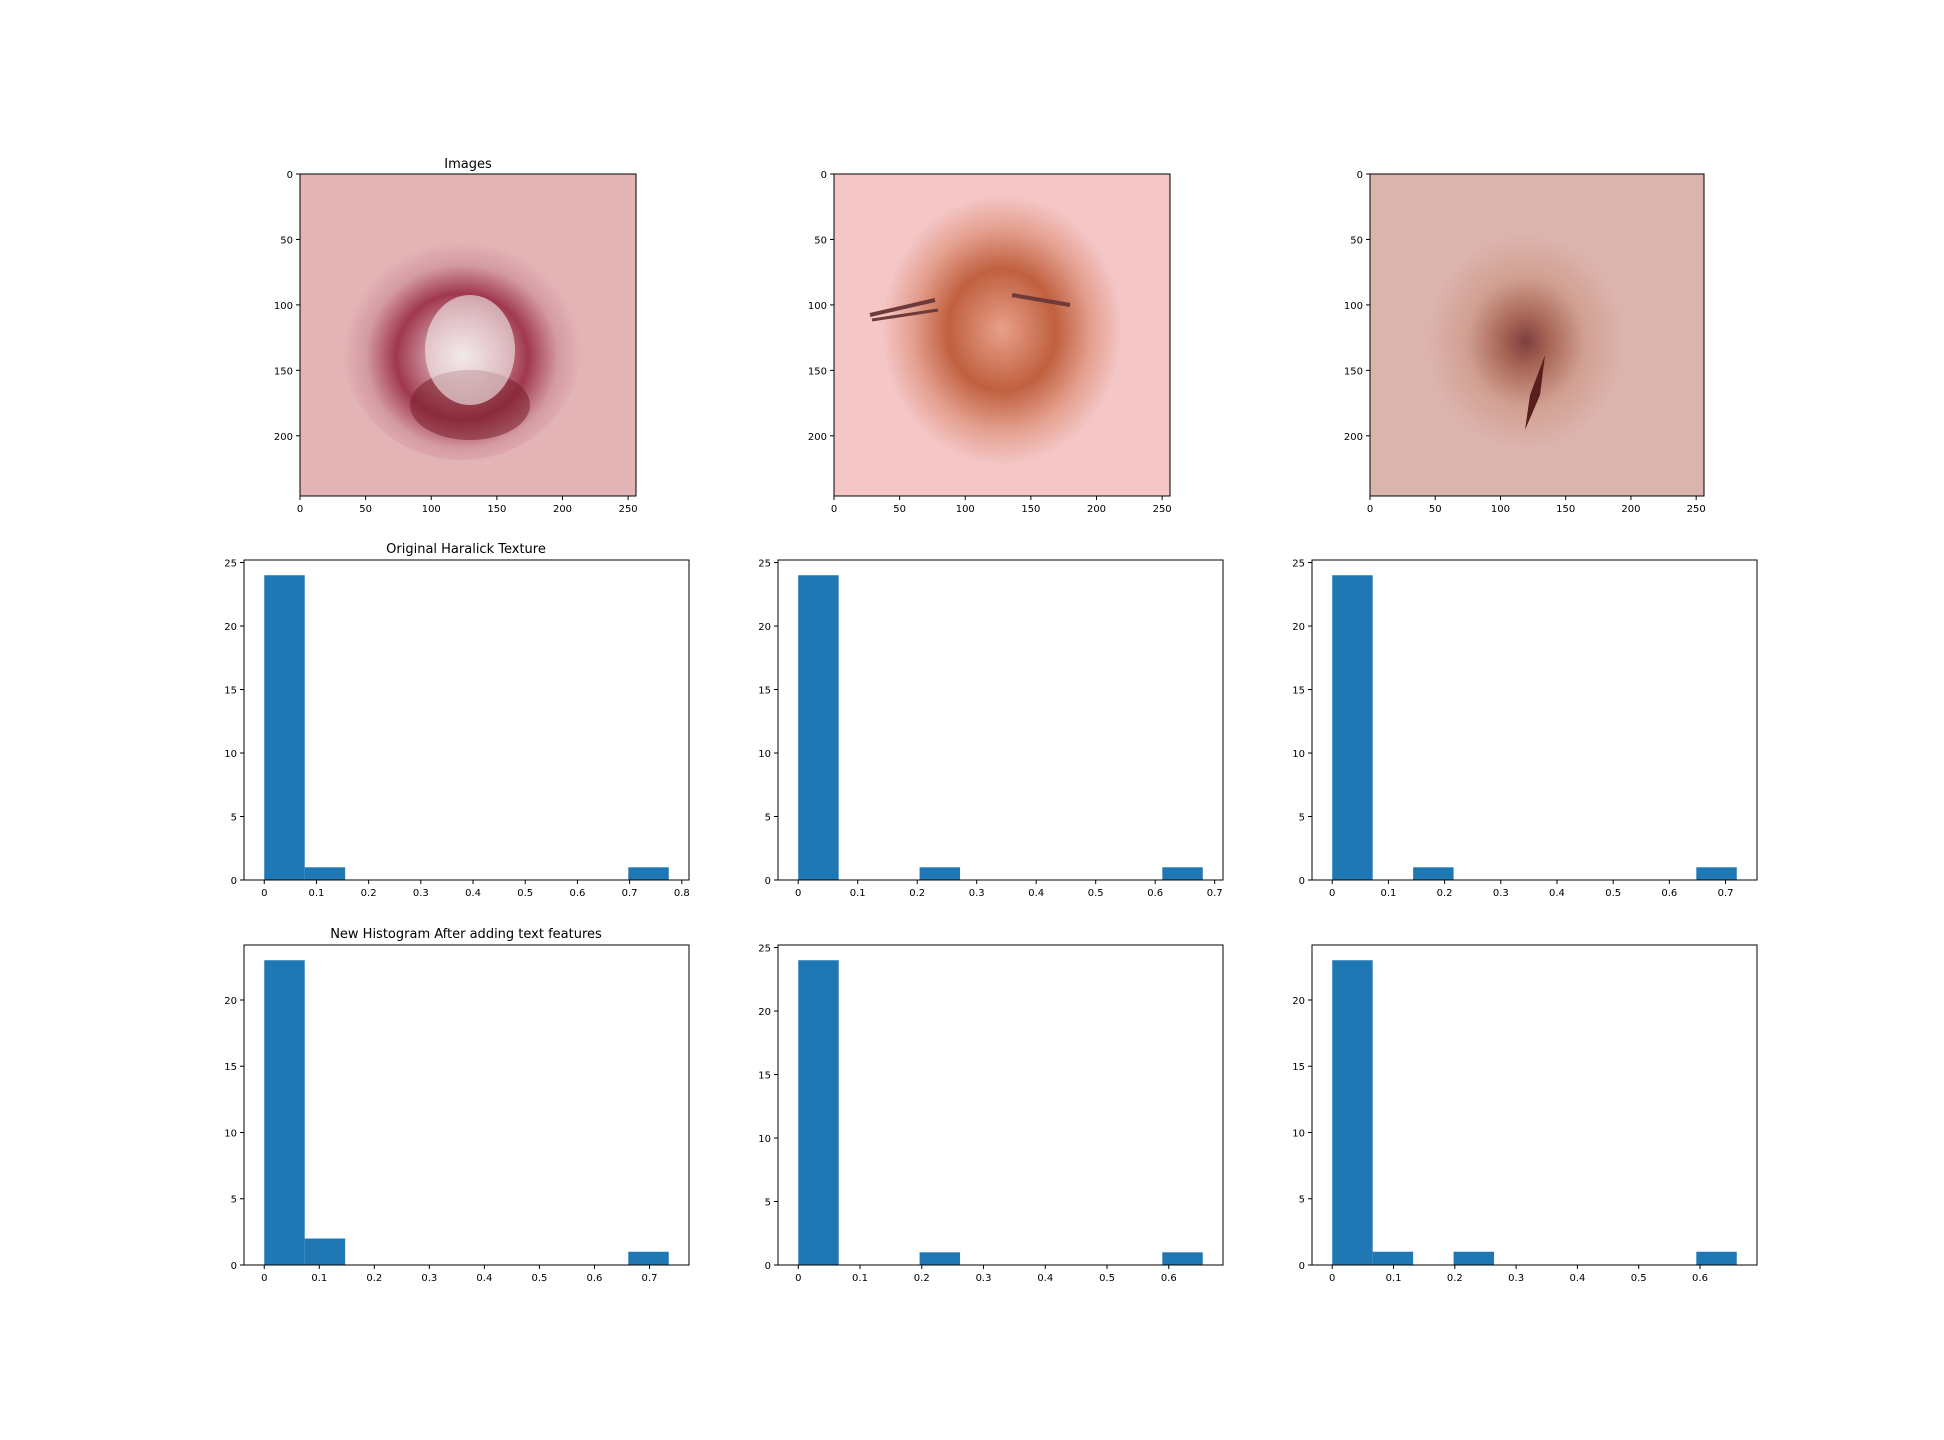 Image resolution: width=1944 pixels, height=1440 pixels. I want to click on lesion-3-dark-streak, so click(1535, 392).